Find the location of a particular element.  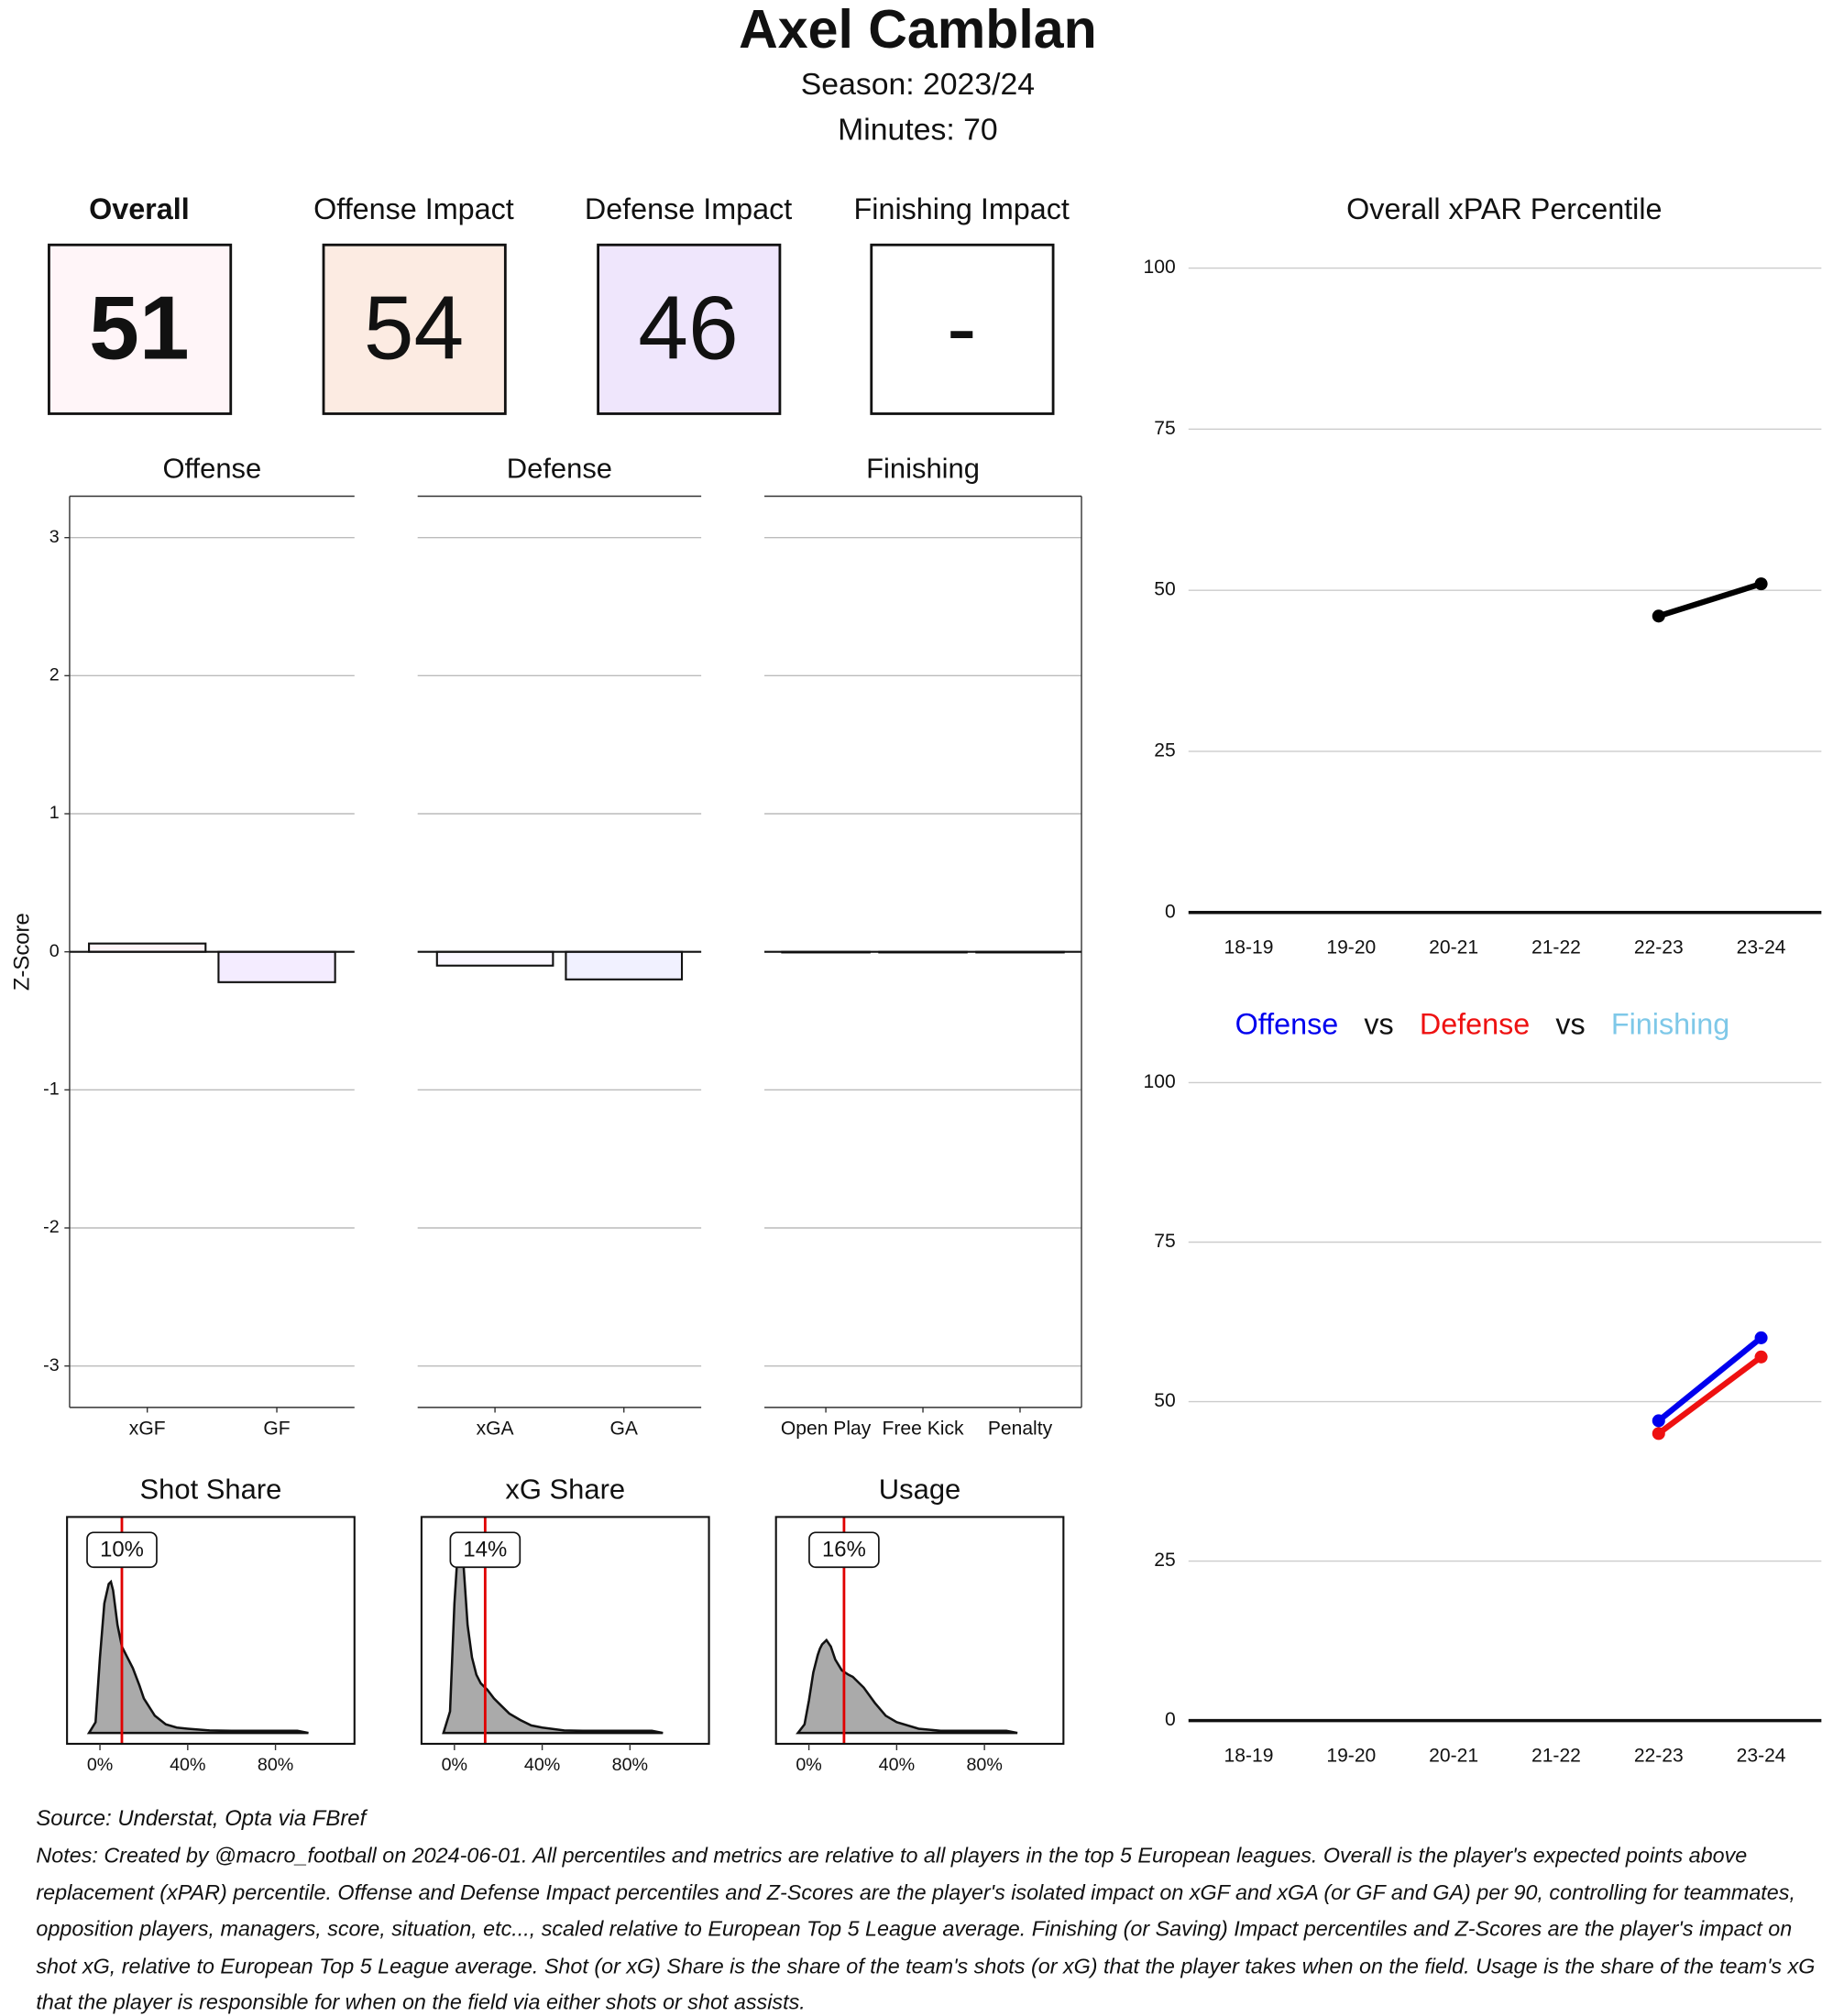

card-label: Overall is located at coordinates (139, 208).